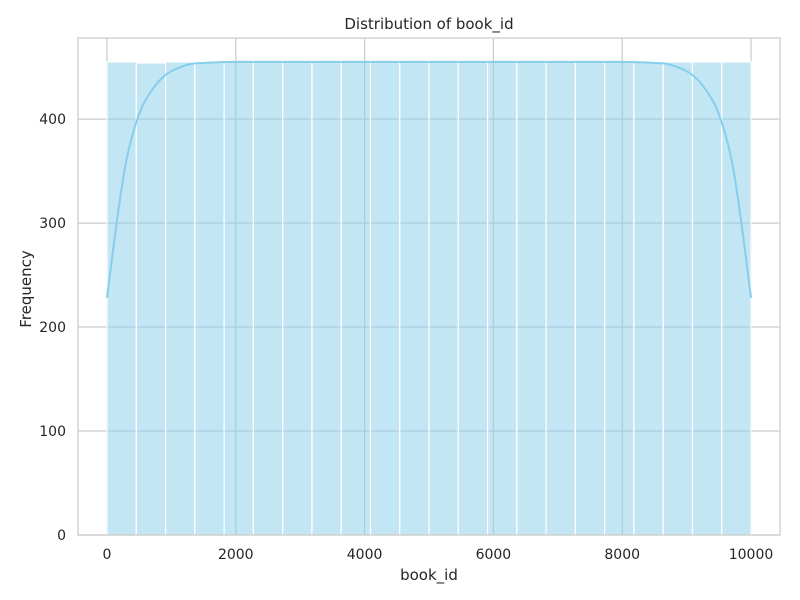 This screenshot has width=800, height=600. What do you see at coordinates (438, 555) in the screenshot?
I see `x-tick-labels: 0 2000 4000 6000 8000 10000` at bounding box center [438, 555].